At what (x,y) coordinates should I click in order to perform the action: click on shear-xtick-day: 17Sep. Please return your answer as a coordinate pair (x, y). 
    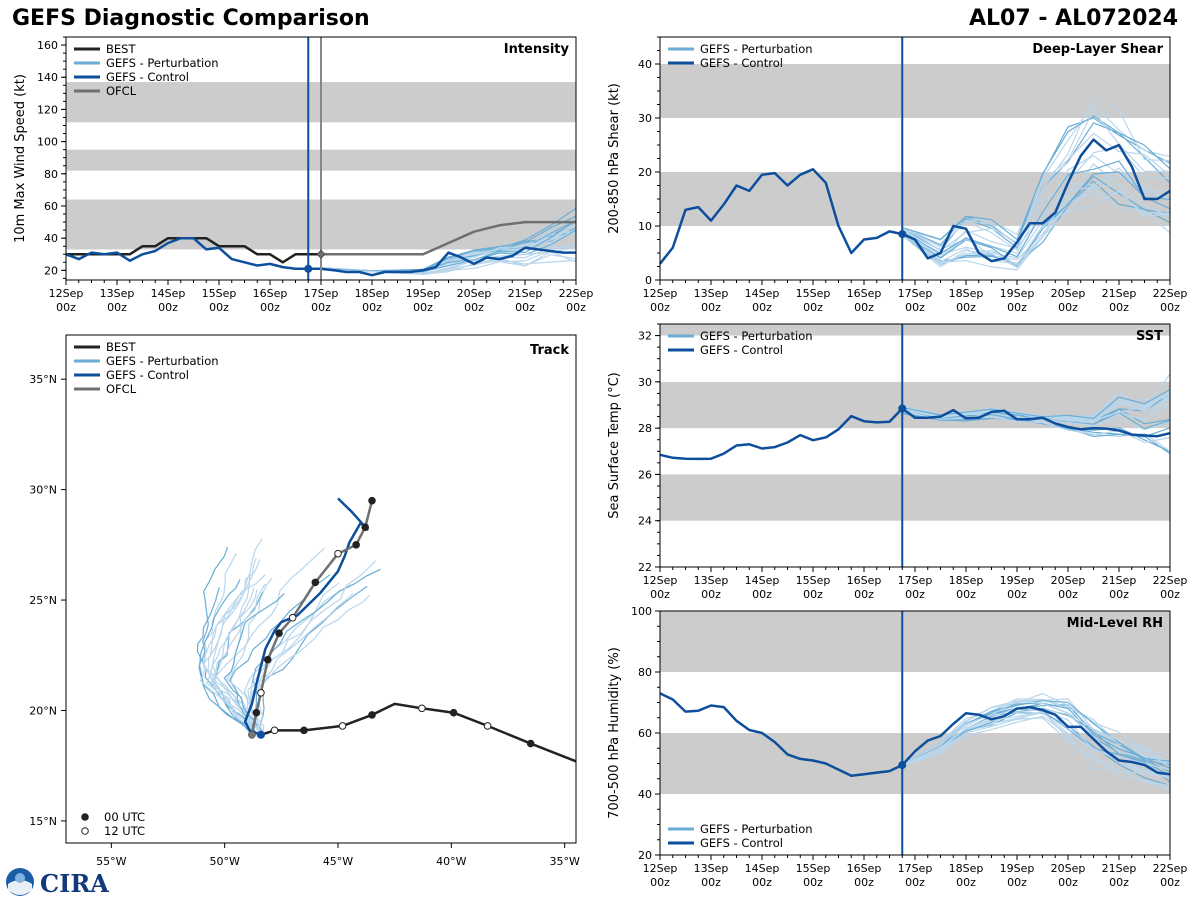
    Looking at the image, I should click on (915, 293).